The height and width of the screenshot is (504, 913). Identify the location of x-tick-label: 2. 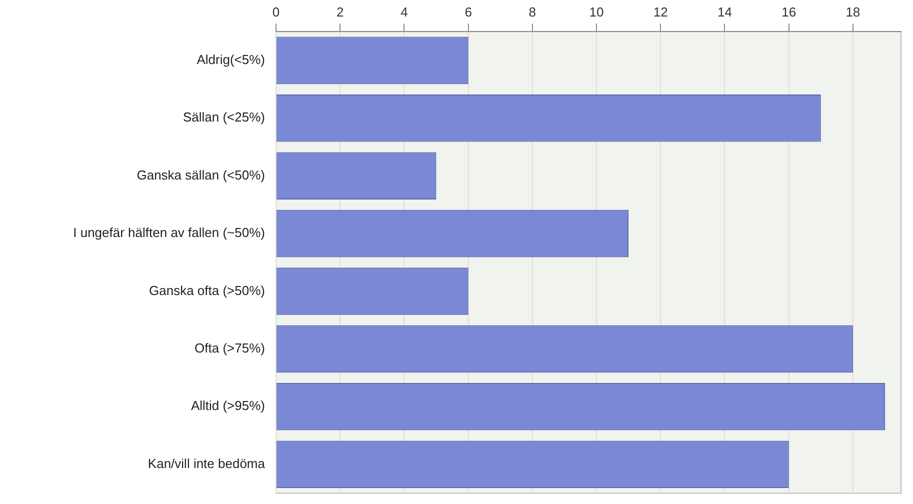
(340, 12).